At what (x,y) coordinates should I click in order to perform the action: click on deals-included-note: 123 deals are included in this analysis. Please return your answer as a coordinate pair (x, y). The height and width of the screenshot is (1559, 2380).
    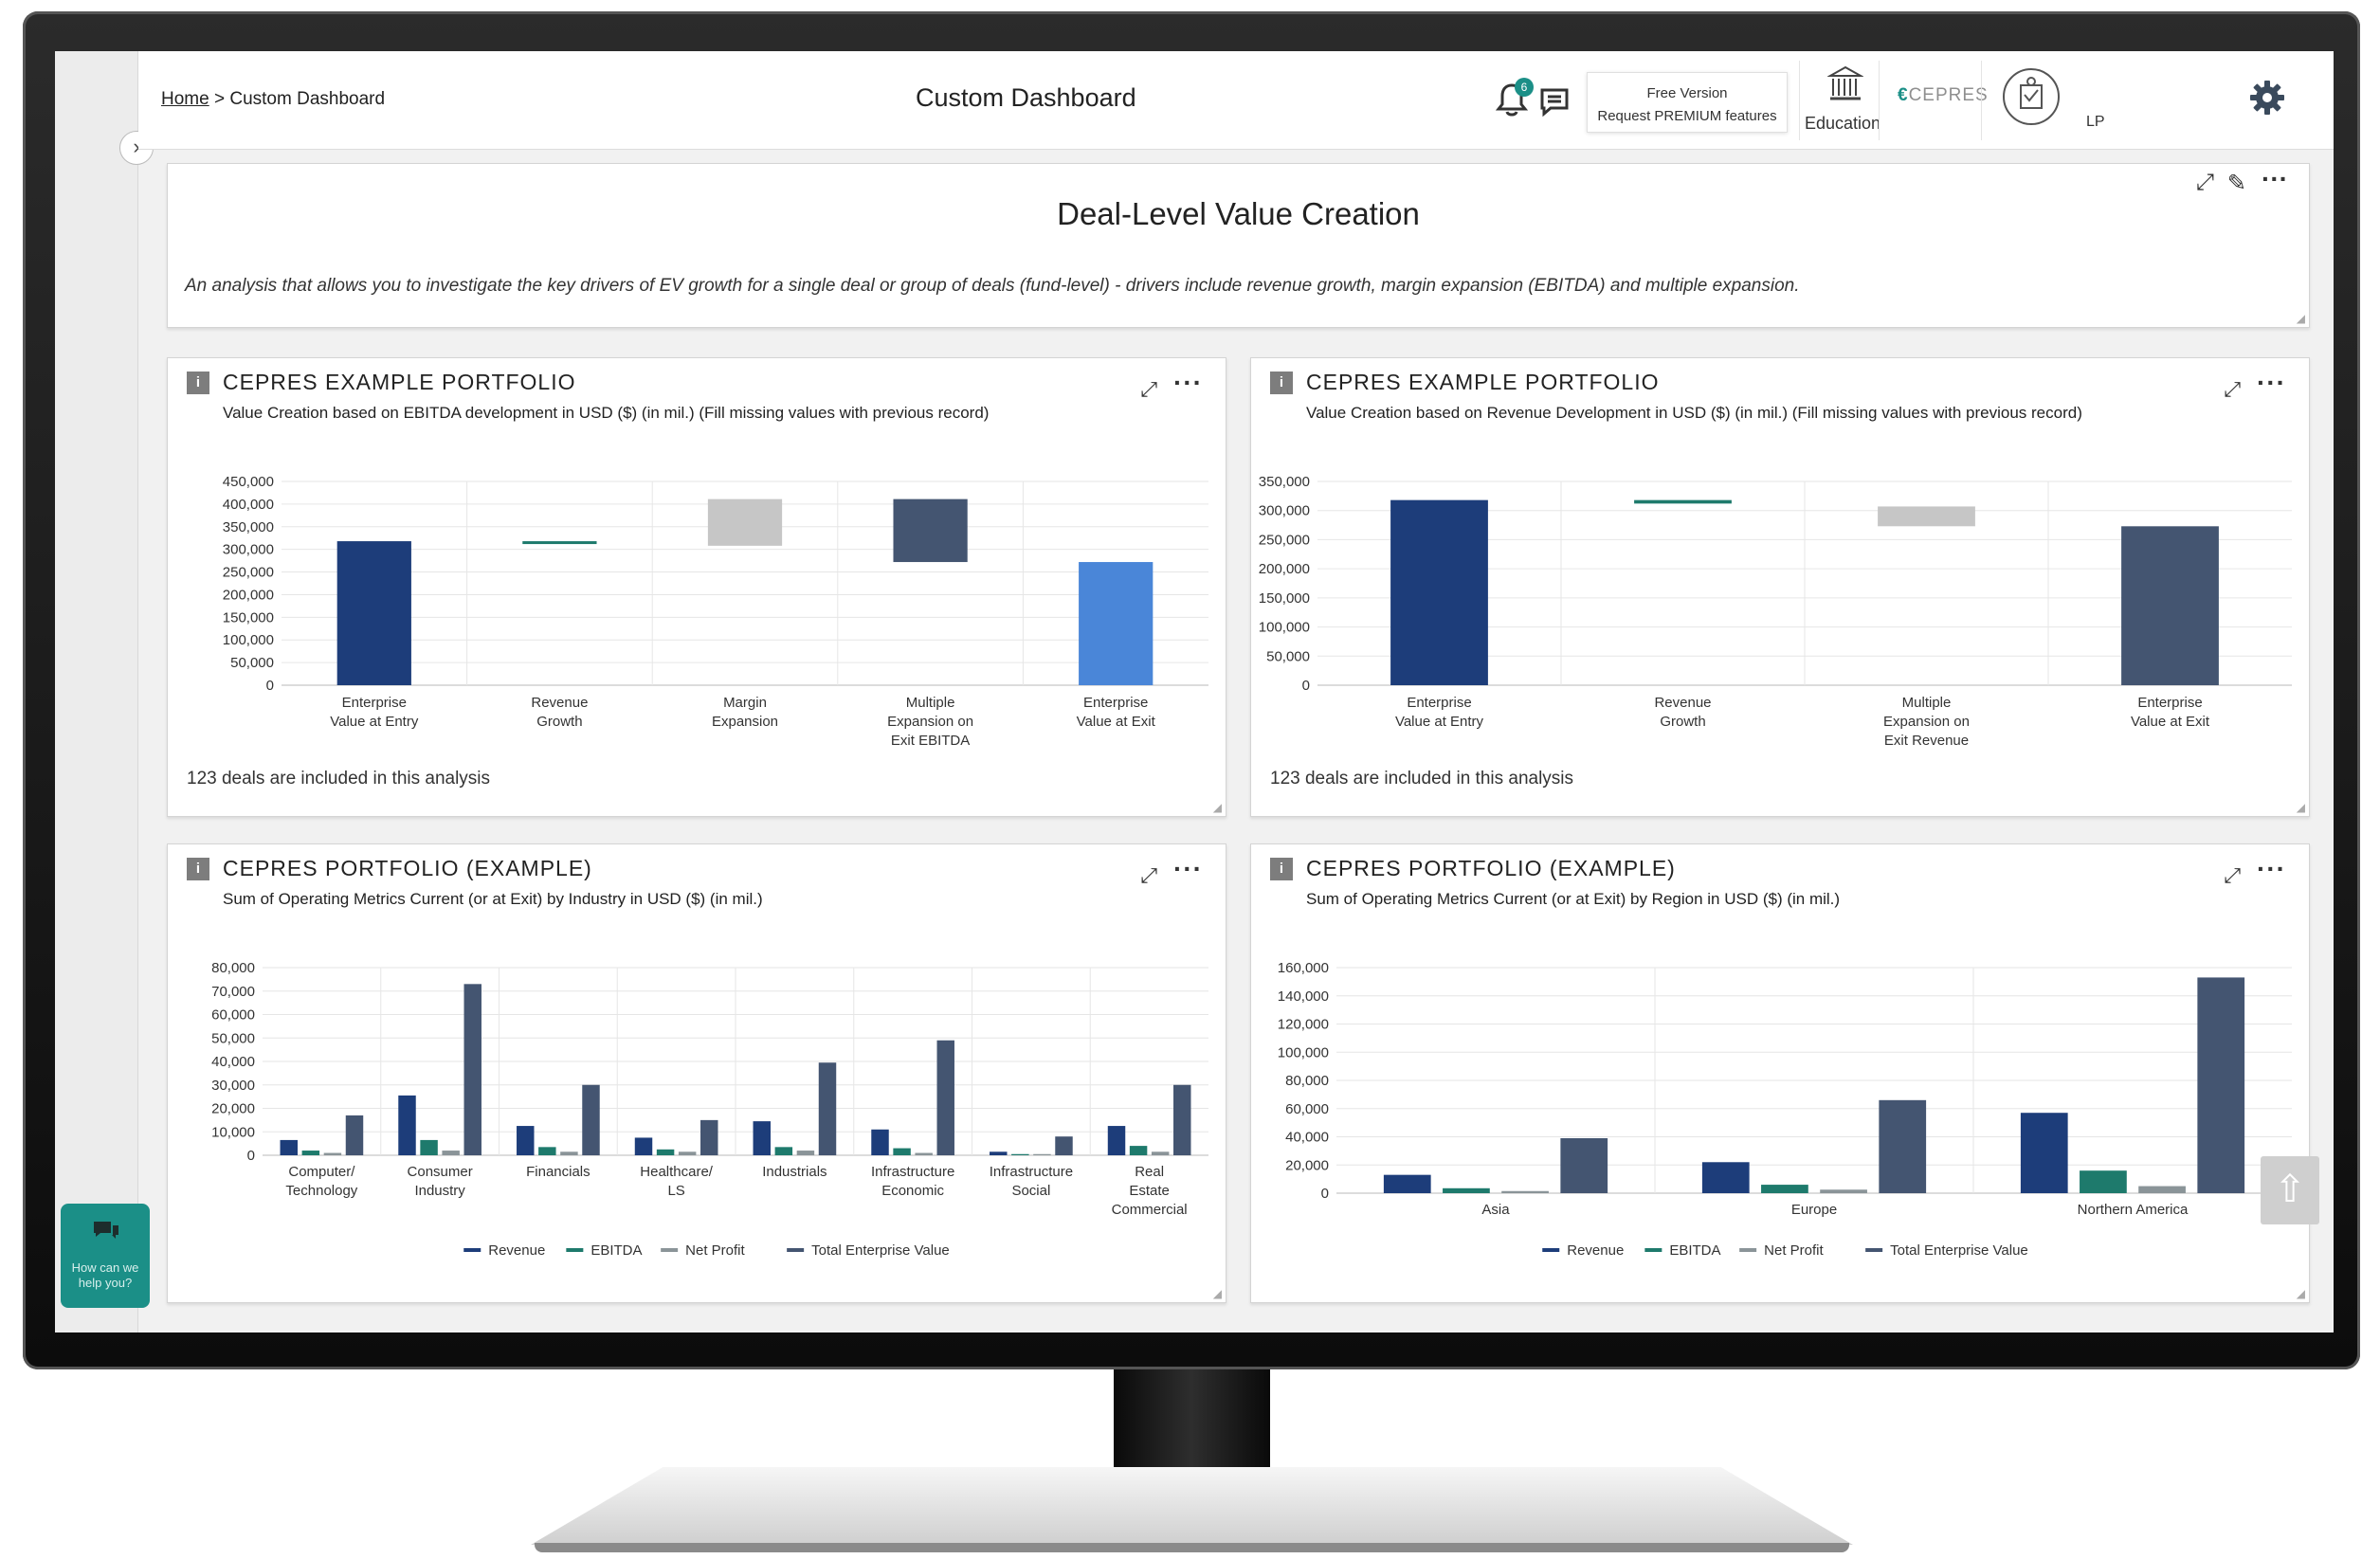
    Looking at the image, I should click on (339, 779).